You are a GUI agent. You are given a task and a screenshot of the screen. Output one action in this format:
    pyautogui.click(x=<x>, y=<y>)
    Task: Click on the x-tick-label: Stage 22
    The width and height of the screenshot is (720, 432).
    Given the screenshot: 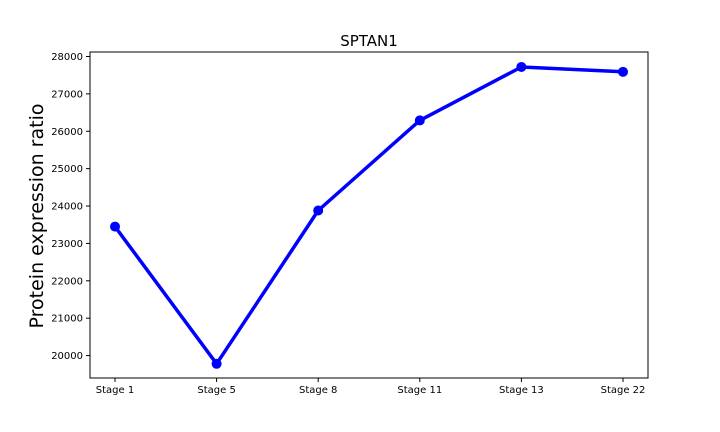 What is the action you would take?
    pyautogui.click(x=623, y=390)
    